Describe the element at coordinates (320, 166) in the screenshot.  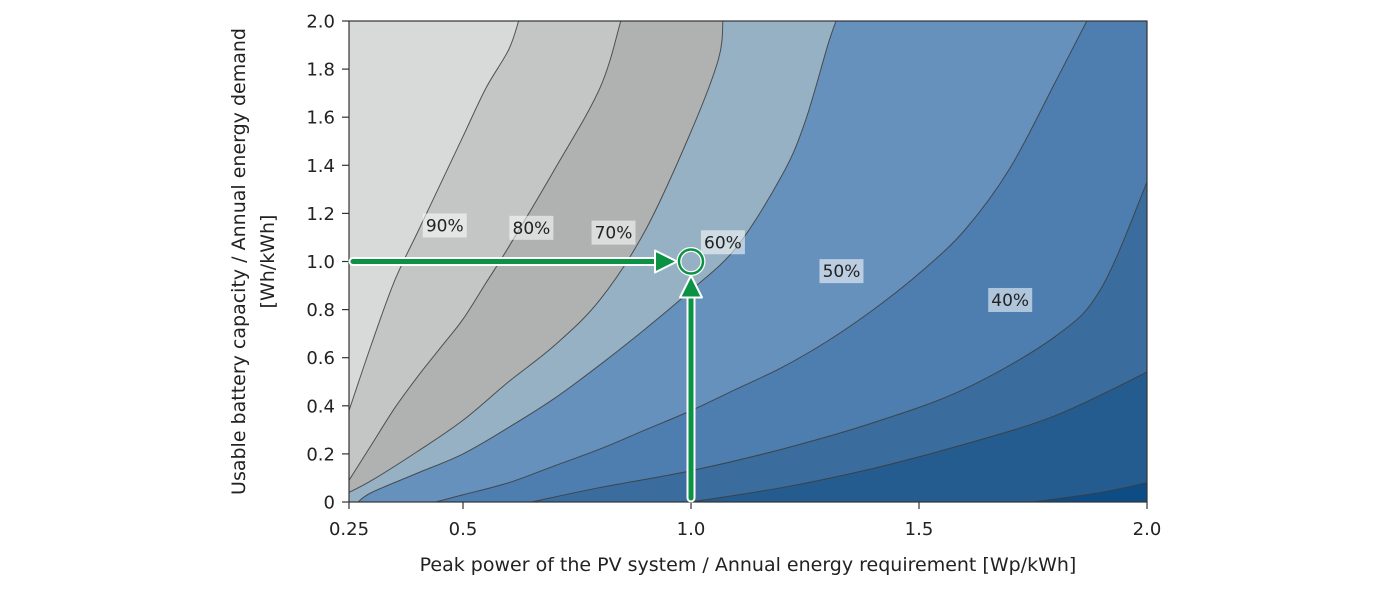
I see `y-tick-label: 1.4` at that location.